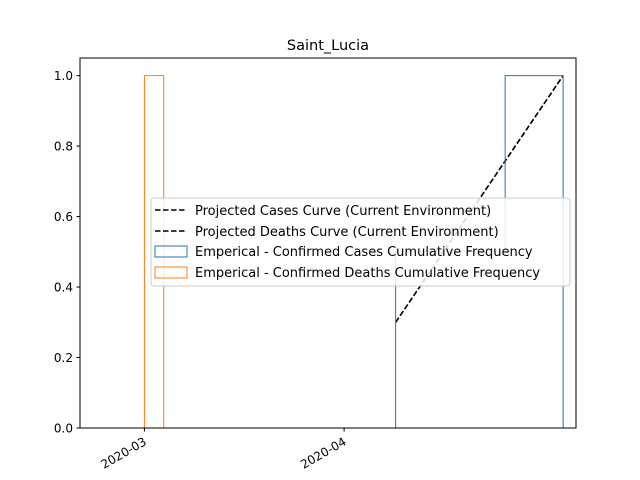 This screenshot has width=640, height=480. I want to click on y-tick-label: 0.6, so click(63, 217).